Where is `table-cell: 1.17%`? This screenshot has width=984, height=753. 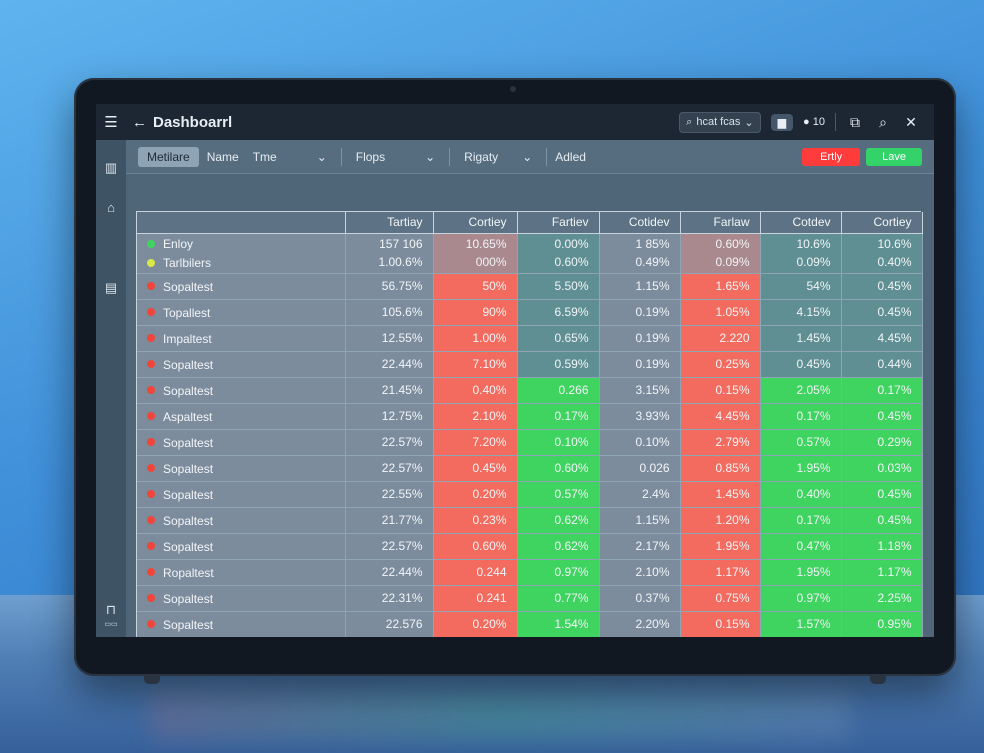
table-cell: 1.17% is located at coordinates (720, 572).